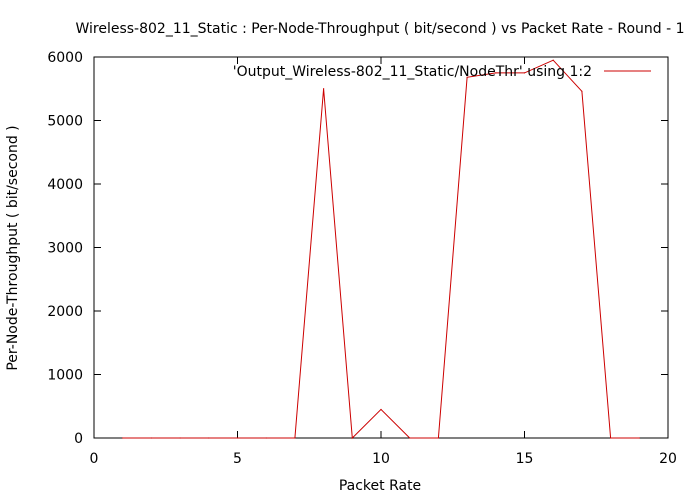  Describe the element at coordinates (94, 459) in the screenshot. I see `x-tick-label: 0` at that location.